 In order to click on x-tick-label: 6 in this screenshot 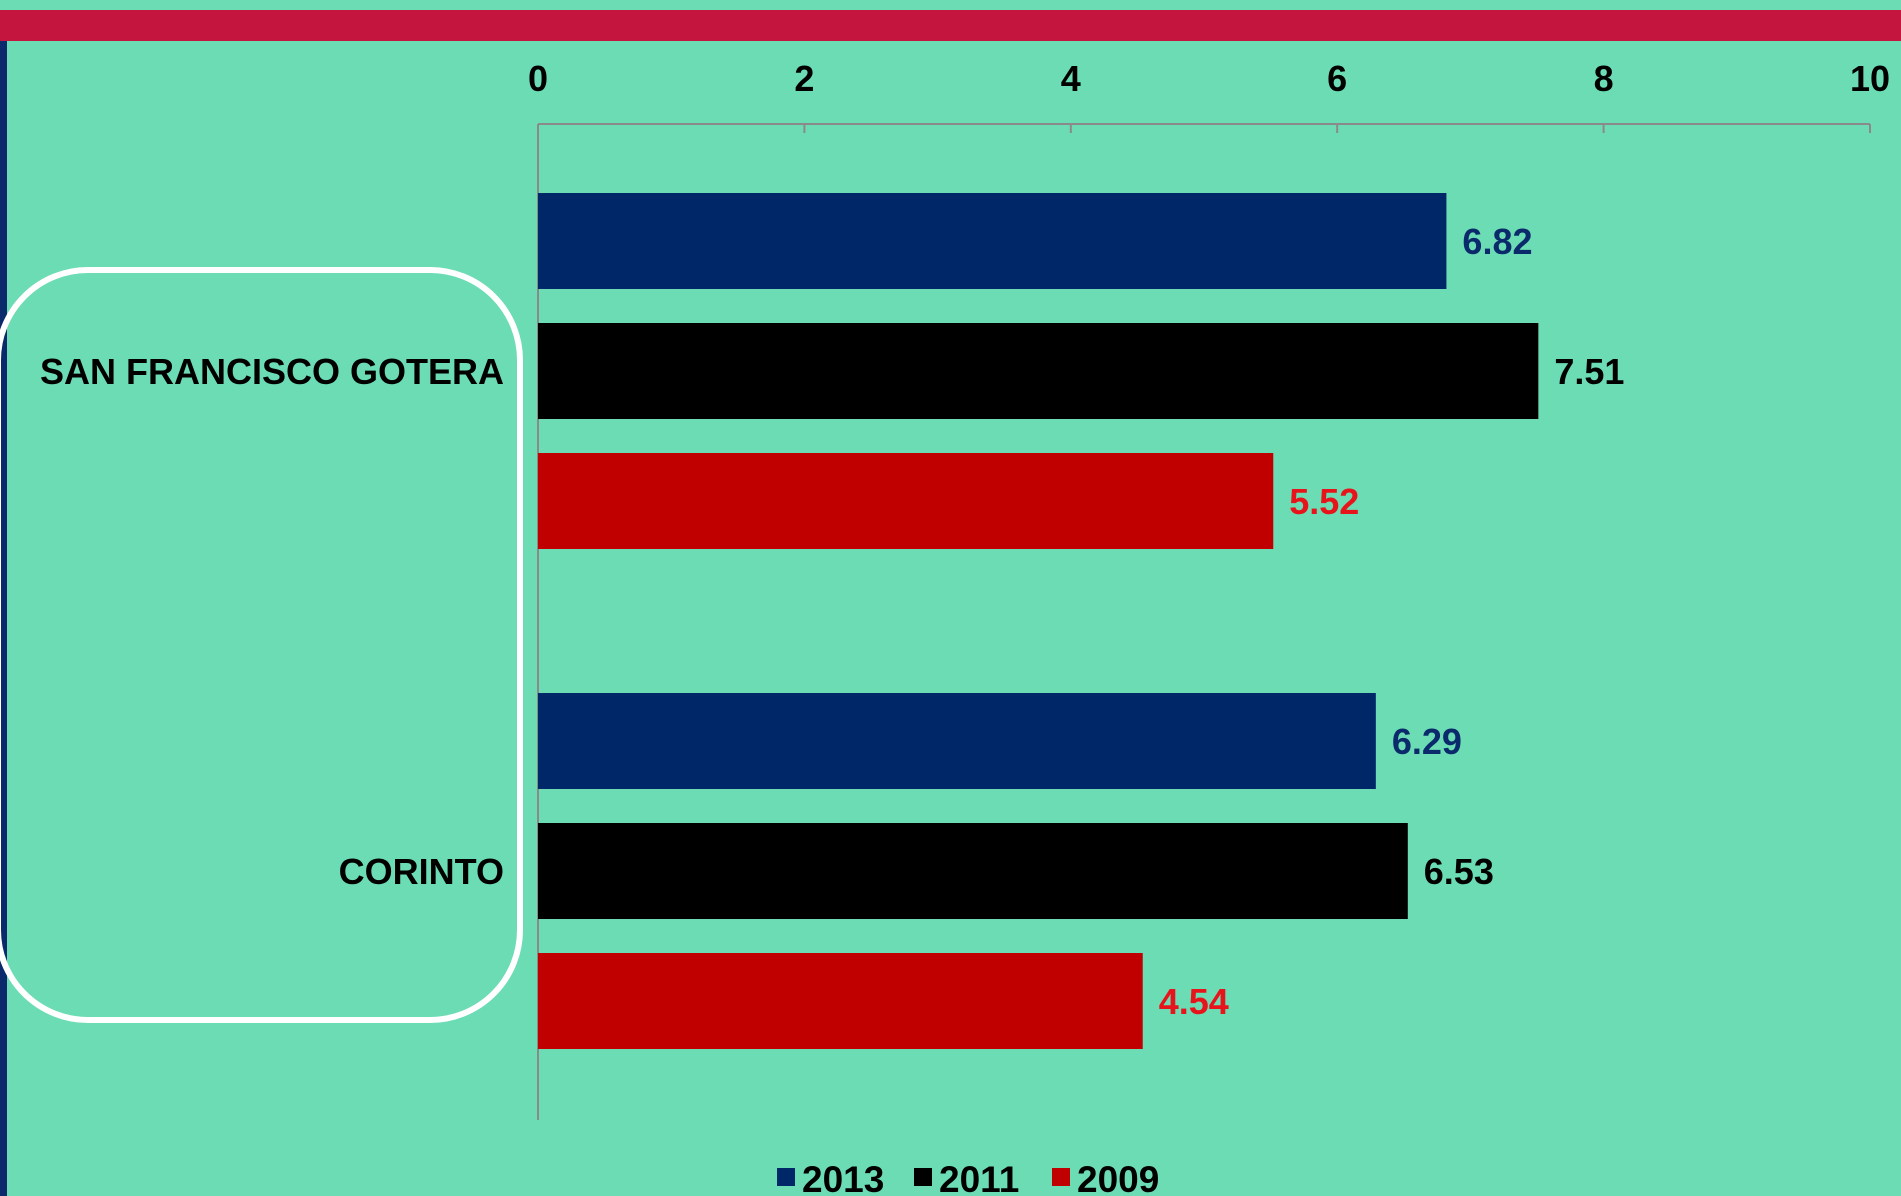, I will do `click(1337, 78)`.